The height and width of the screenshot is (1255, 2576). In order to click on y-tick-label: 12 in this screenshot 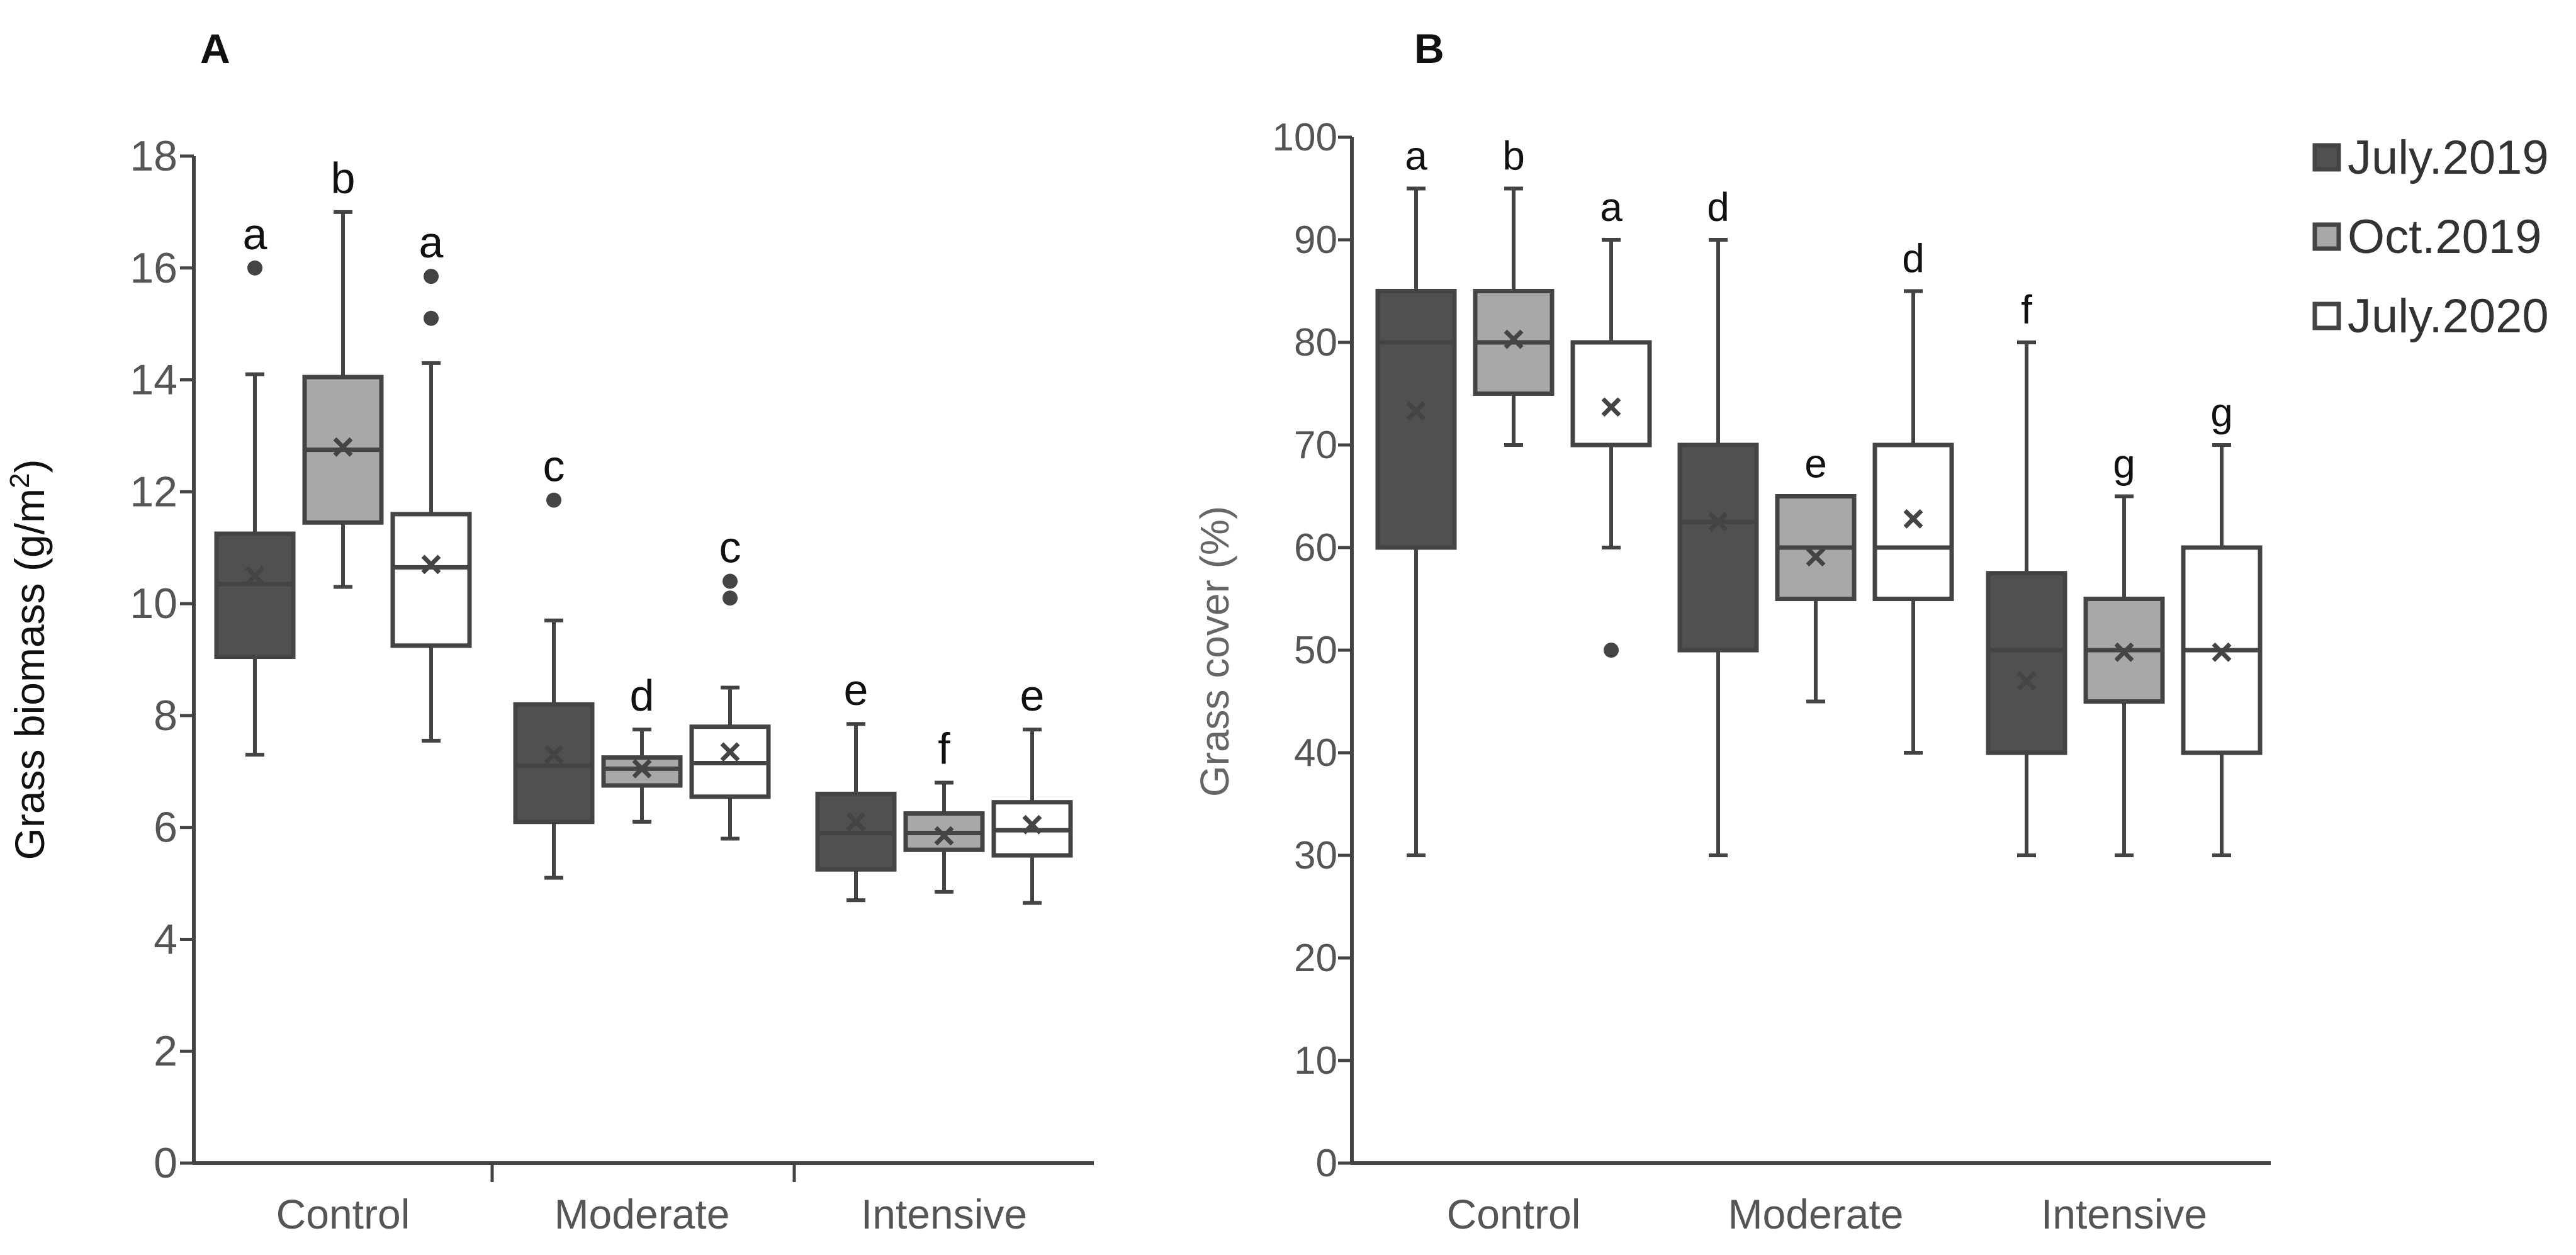, I will do `click(153, 491)`.